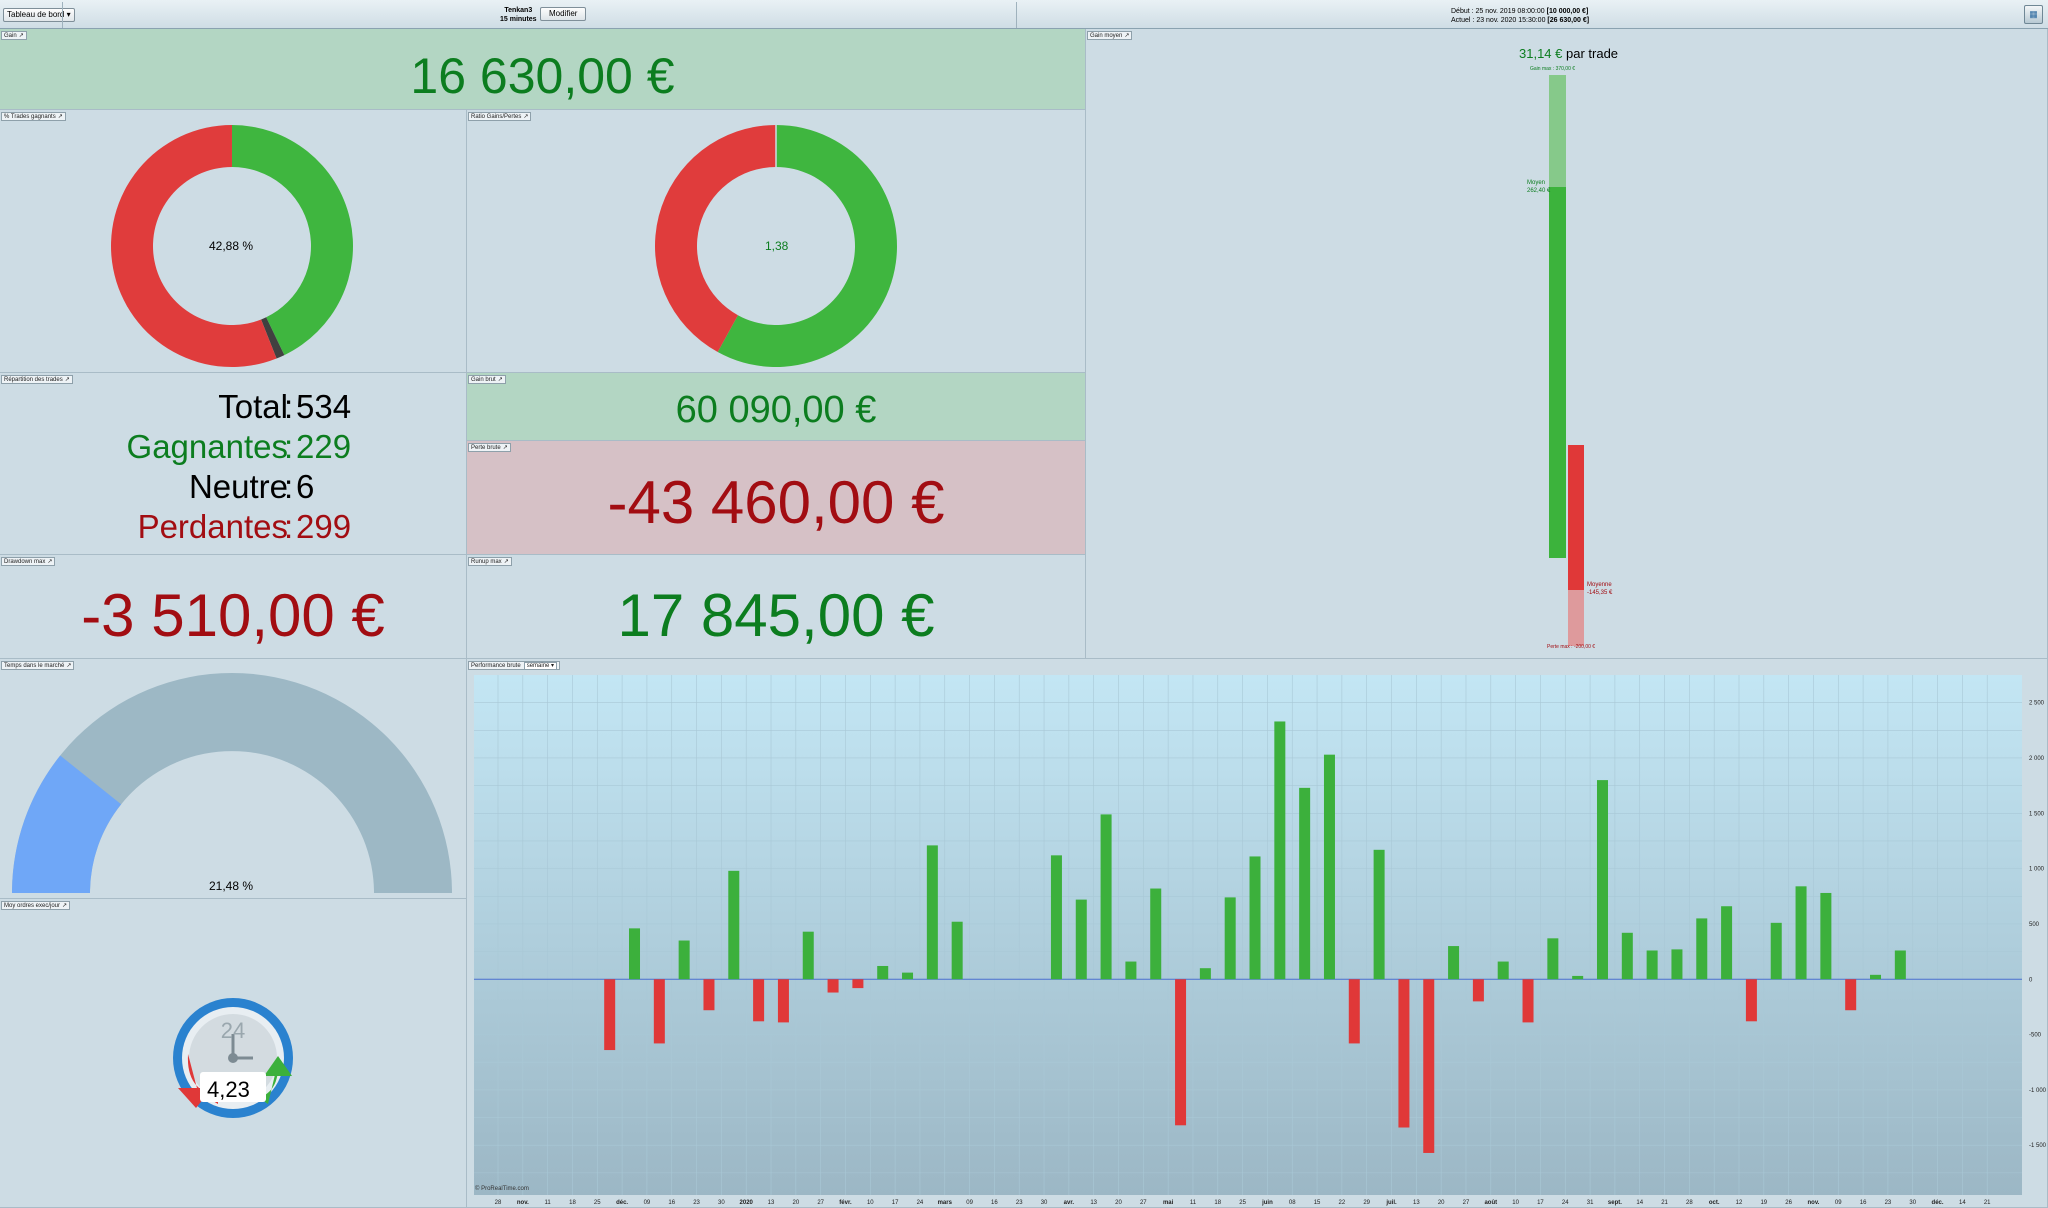  What do you see at coordinates (212, 526) in the screenshot?
I see `stat-label: Perdantes` at bounding box center [212, 526].